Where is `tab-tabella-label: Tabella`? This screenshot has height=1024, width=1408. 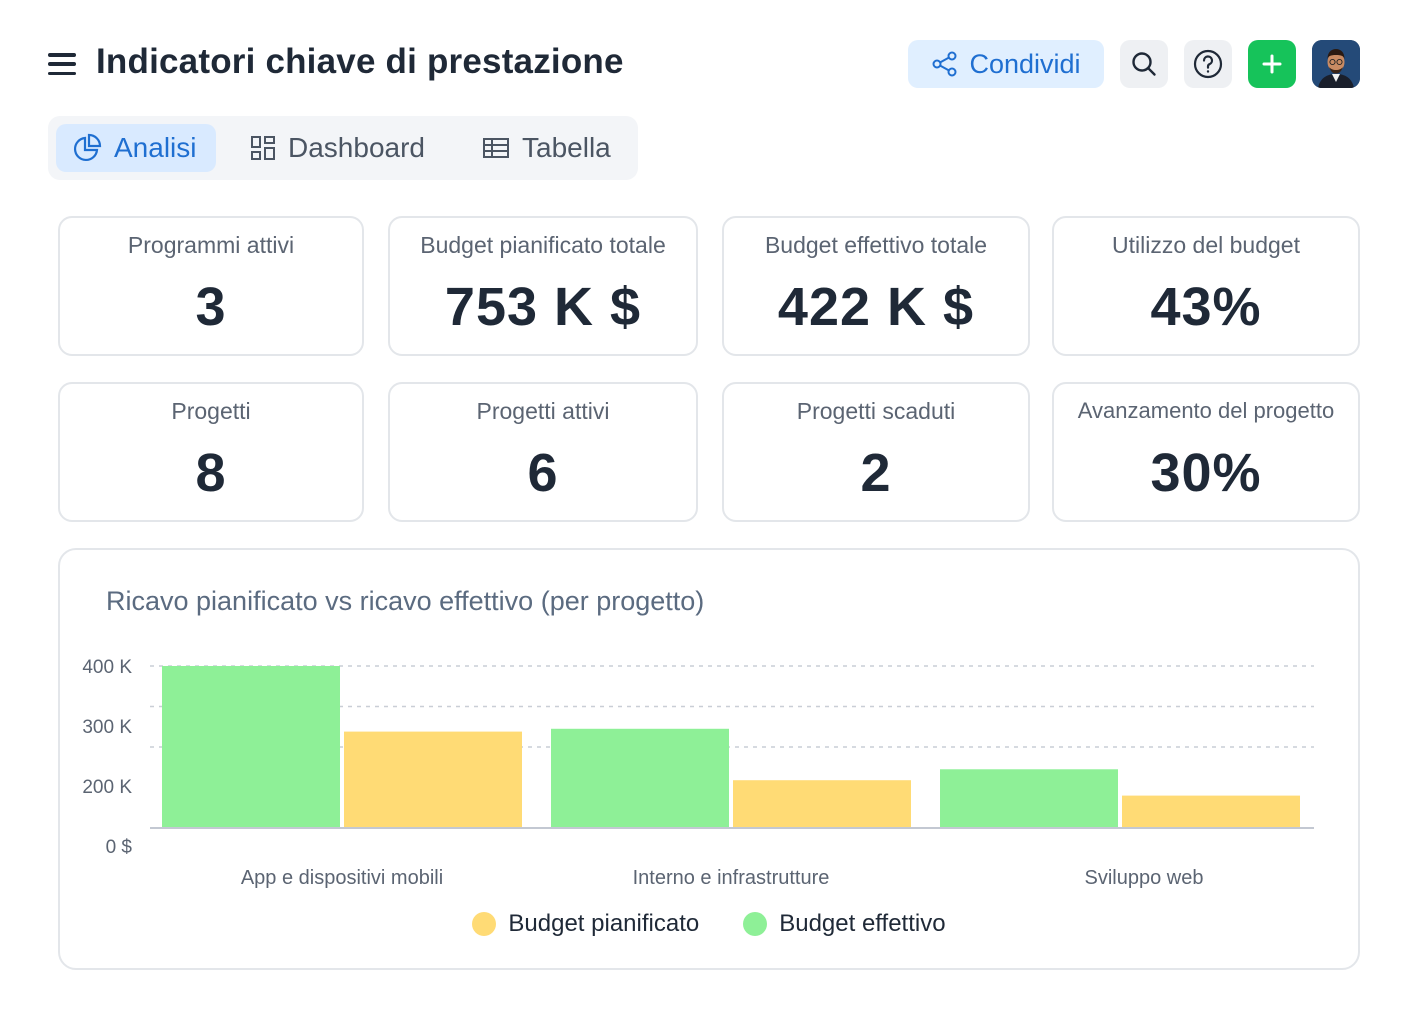 tab-tabella-label: Tabella is located at coordinates (566, 147).